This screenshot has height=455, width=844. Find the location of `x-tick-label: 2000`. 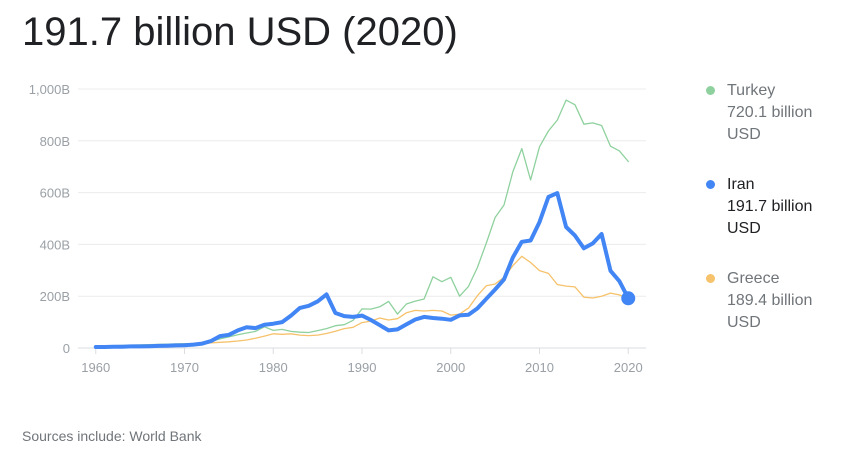

x-tick-label: 2000 is located at coordinates (450, 367).